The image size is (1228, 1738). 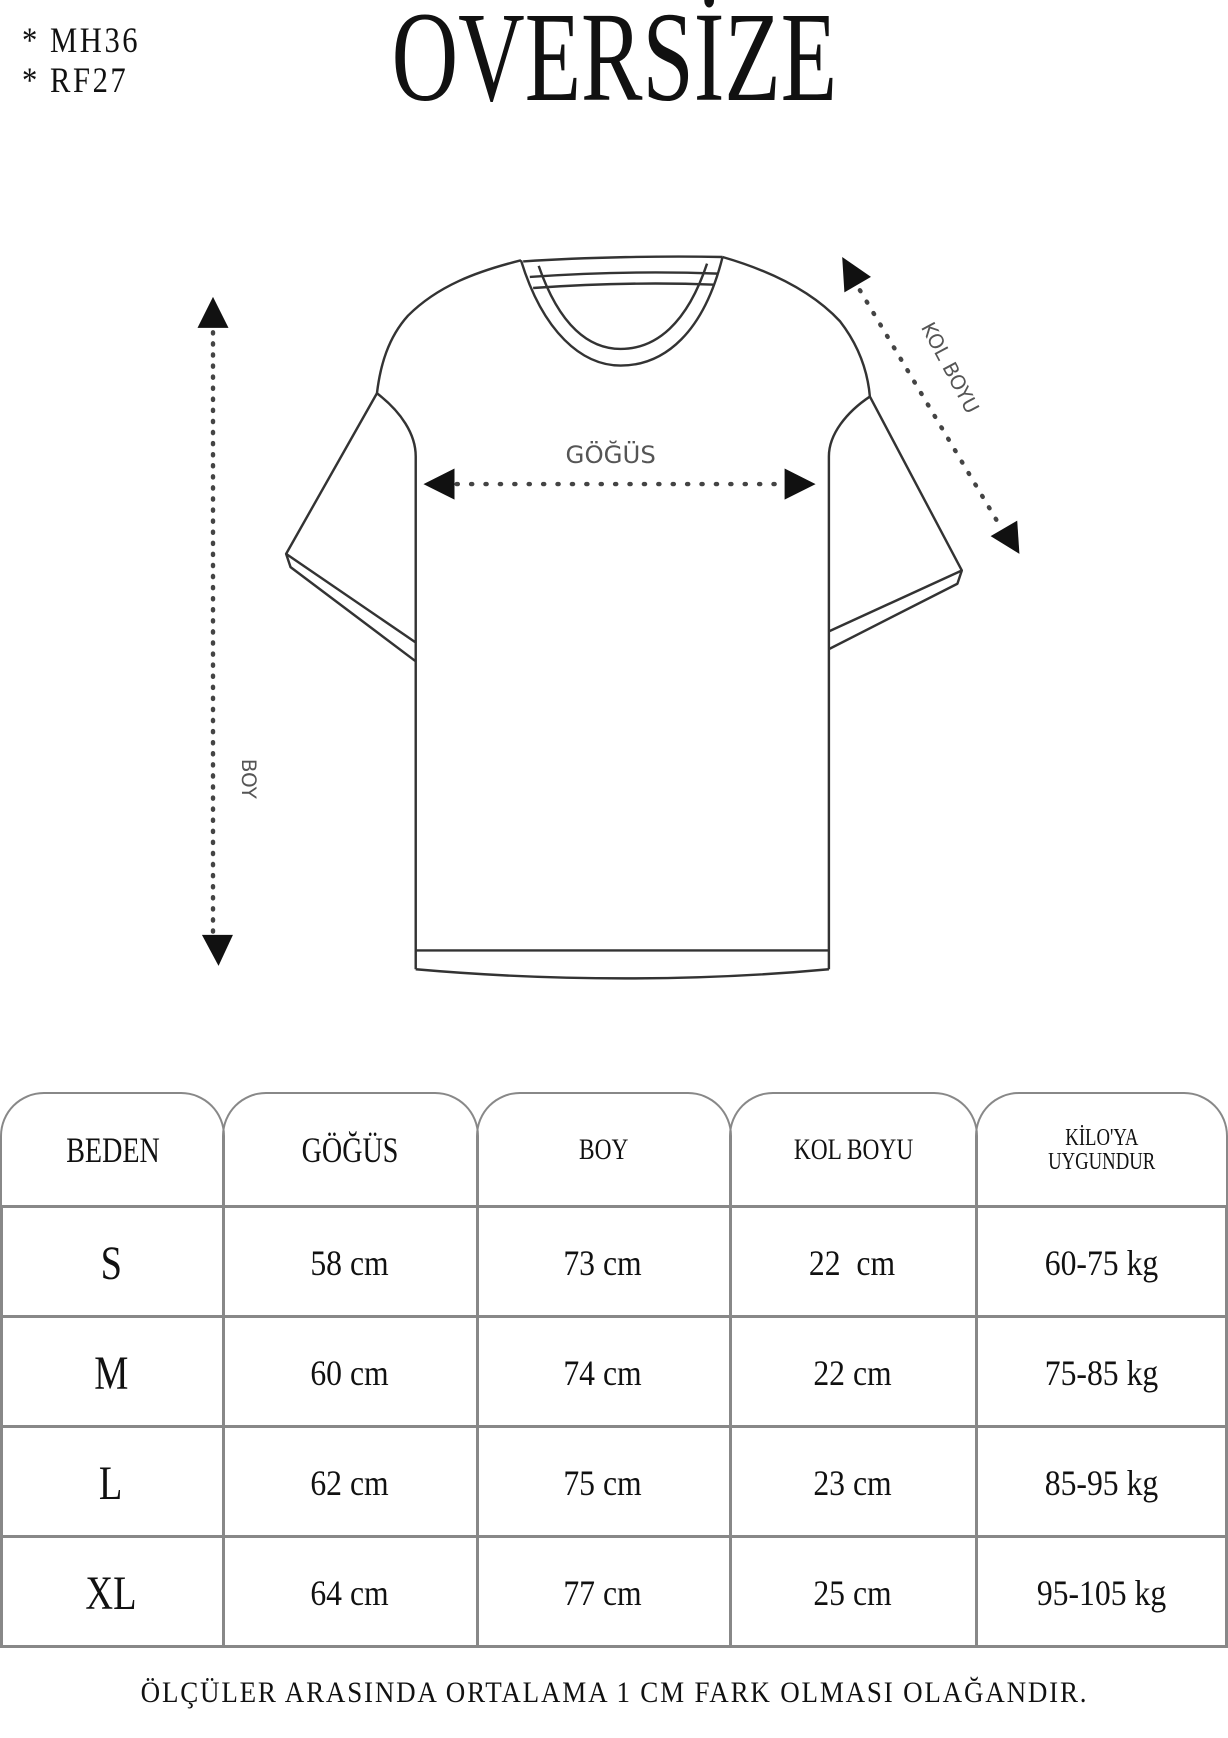 I want to click on cell-value: 95-105 kg, so click(x=1101, y=1593).